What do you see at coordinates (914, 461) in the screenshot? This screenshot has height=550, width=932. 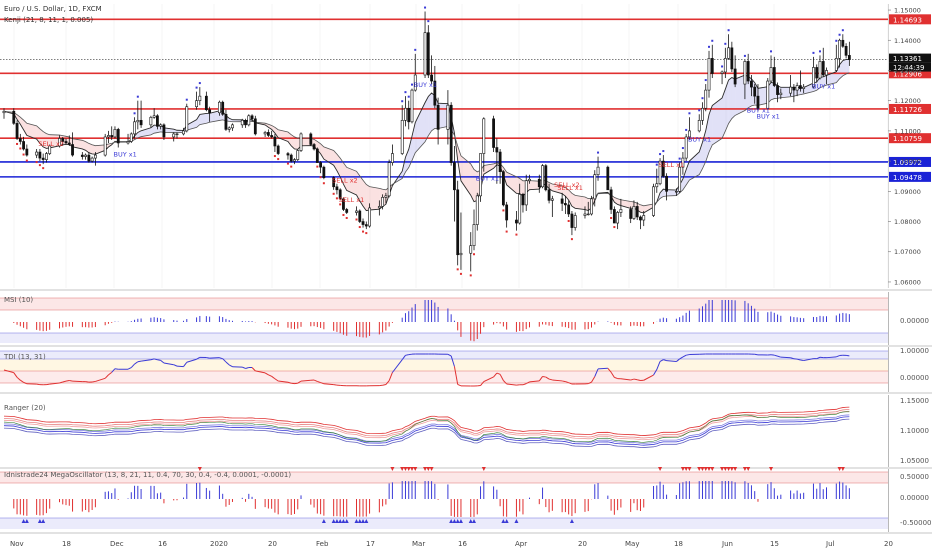 I see `ranger-axis-105: 1.05000` at bounding box center [914, 461].